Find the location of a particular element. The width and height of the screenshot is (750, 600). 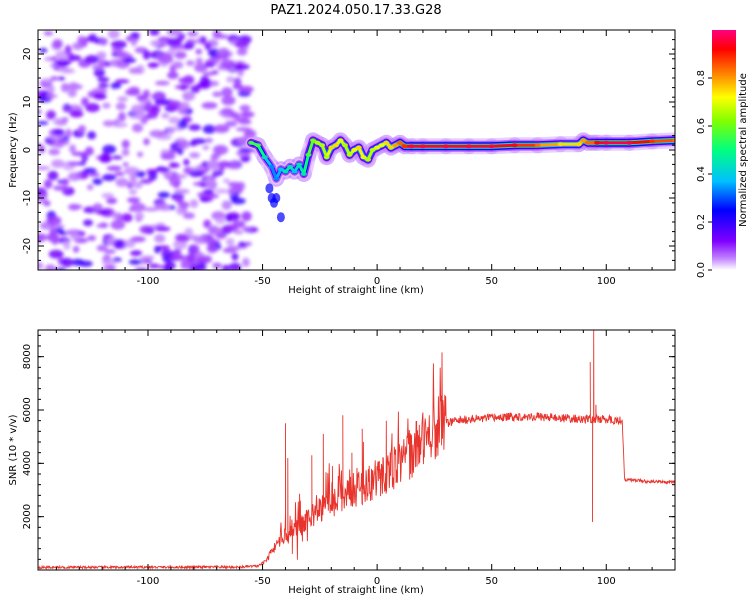

y-tick-label: -20 is located at coordinates (27, 246).